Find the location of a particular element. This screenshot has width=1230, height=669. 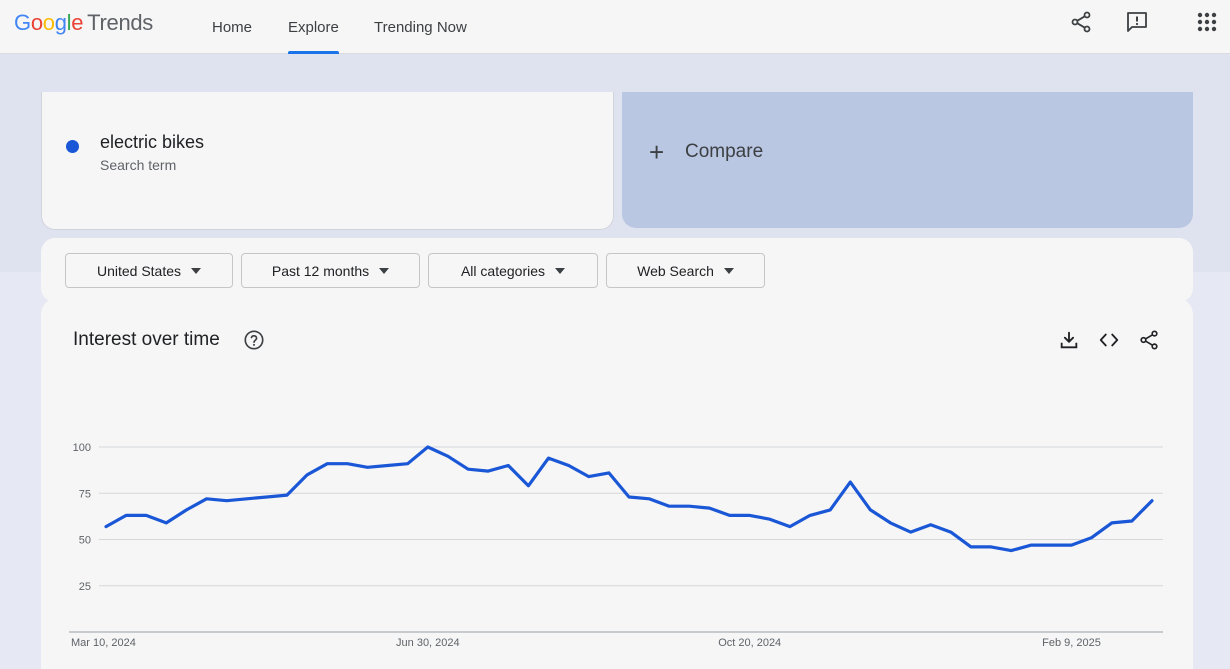

filter-search-type: Web Search is located at coordinates (685, 270).